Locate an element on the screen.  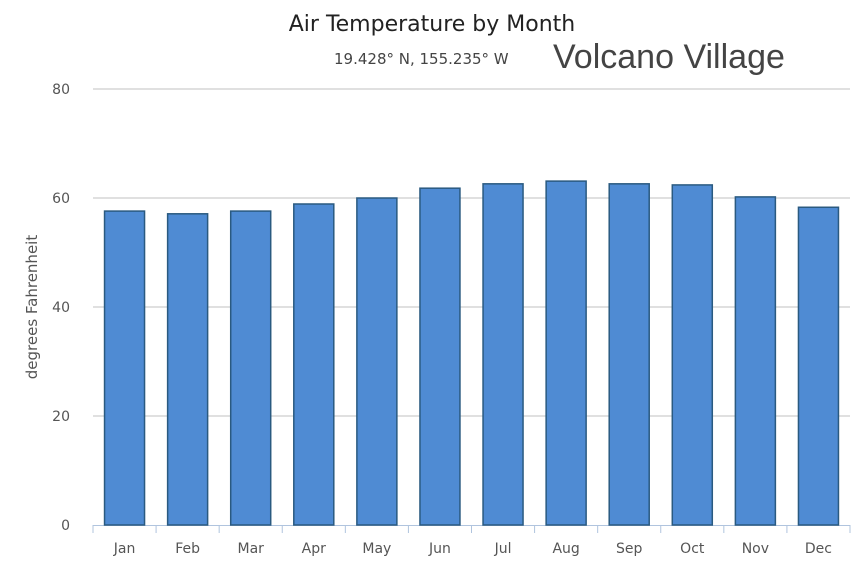
bar-jul is located at coordinates (503, 354).